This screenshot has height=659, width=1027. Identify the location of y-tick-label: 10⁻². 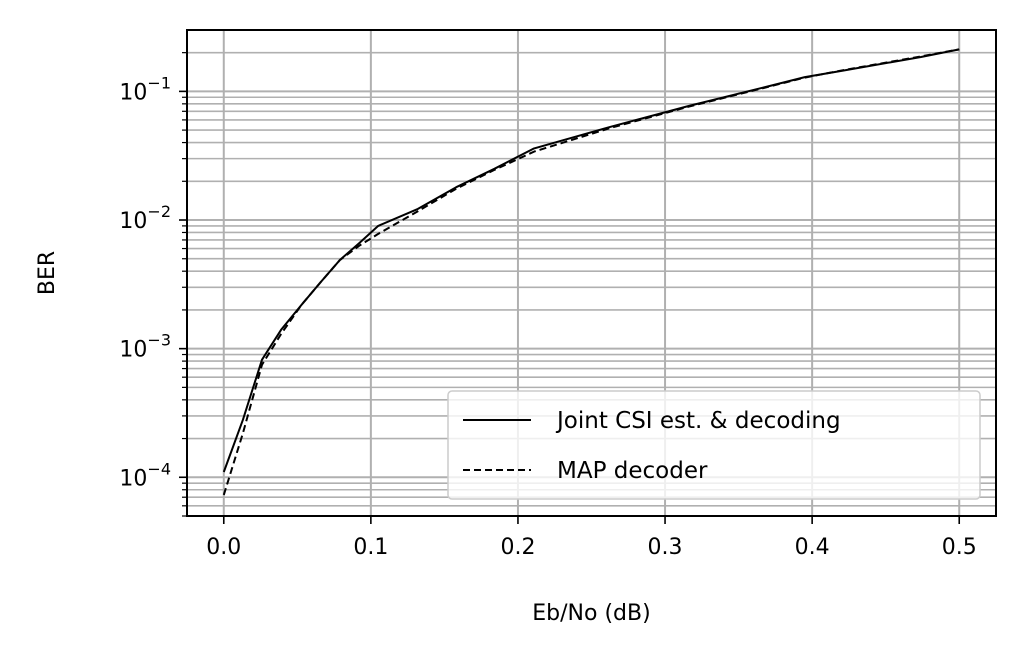
(145, 218).